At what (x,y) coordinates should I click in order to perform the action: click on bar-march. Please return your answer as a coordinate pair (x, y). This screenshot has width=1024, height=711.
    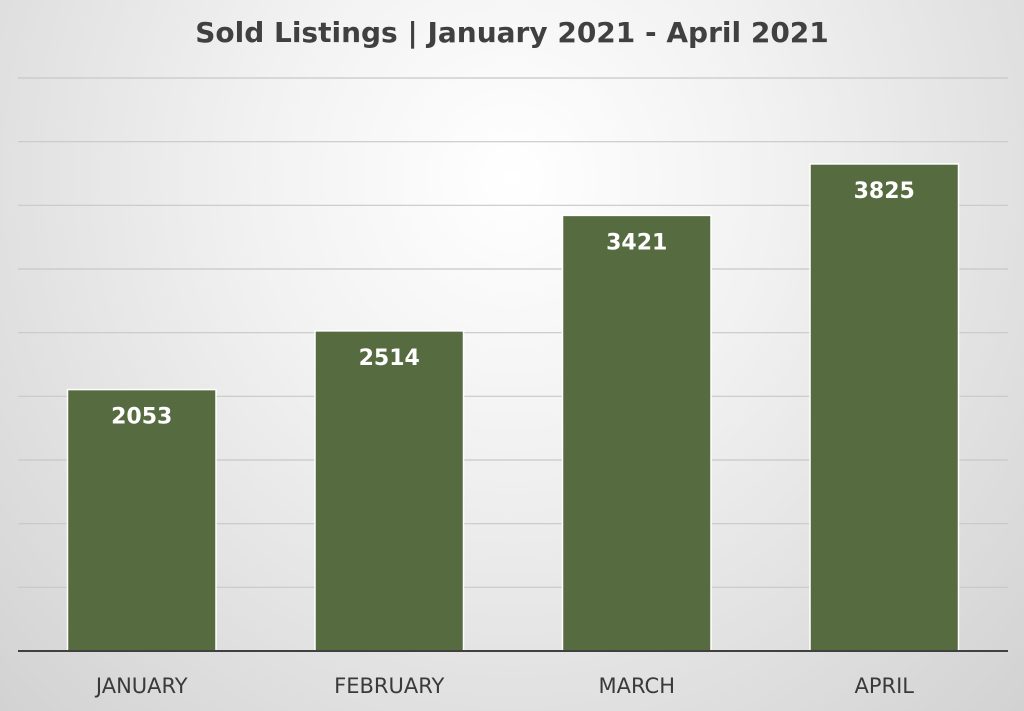
    Looking at the image, I should click on (636, 433).